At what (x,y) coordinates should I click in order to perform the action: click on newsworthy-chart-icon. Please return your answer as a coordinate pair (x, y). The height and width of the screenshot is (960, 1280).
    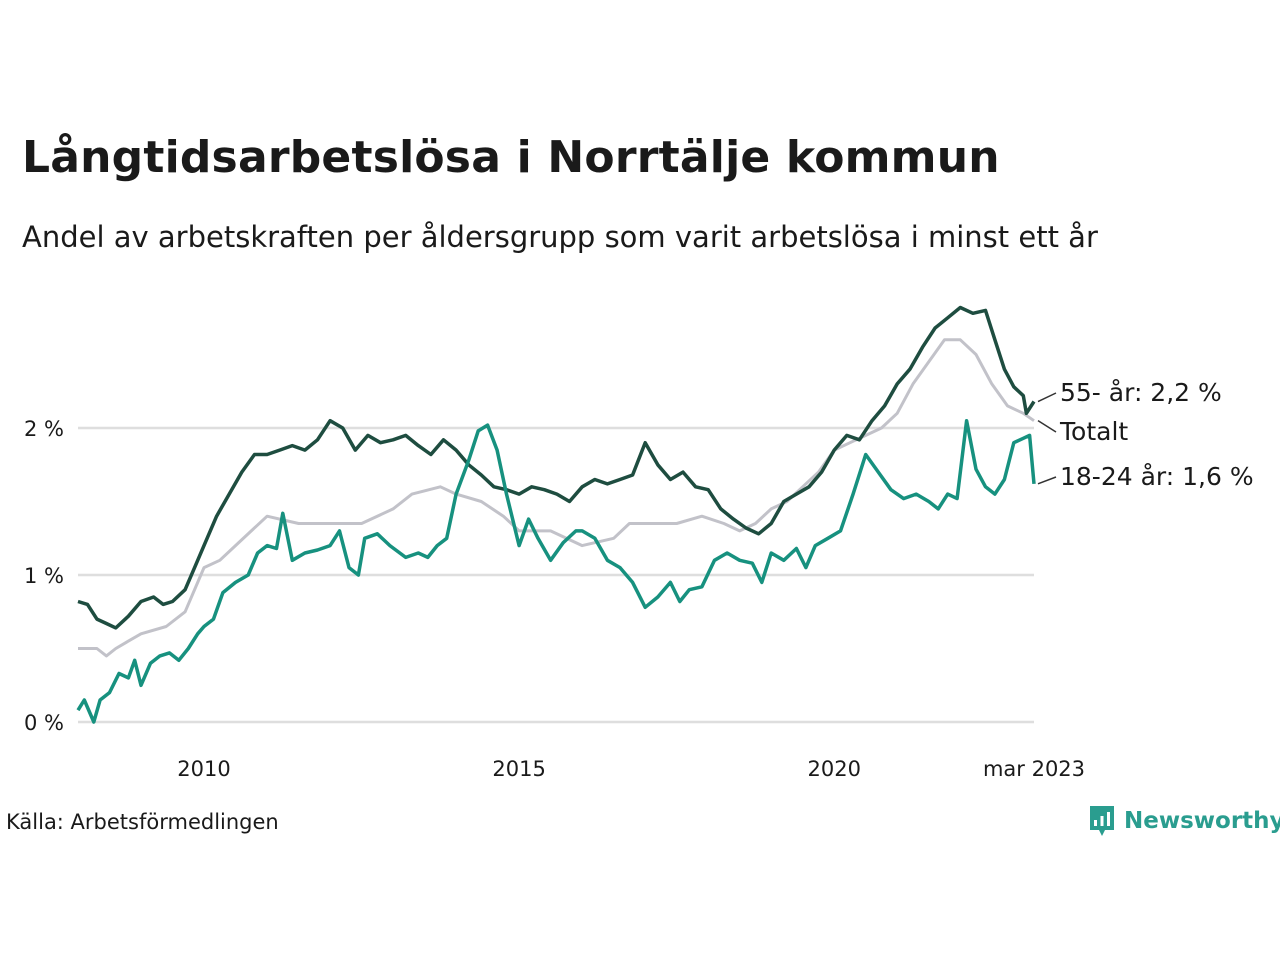
    Looking at the image, I should click on (1102, 821).